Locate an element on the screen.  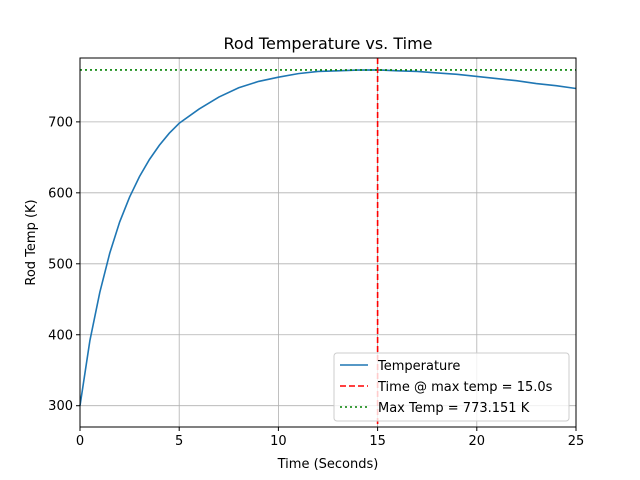
x-axis-label: Time (Seconds) is located at coordinates (328, 464).